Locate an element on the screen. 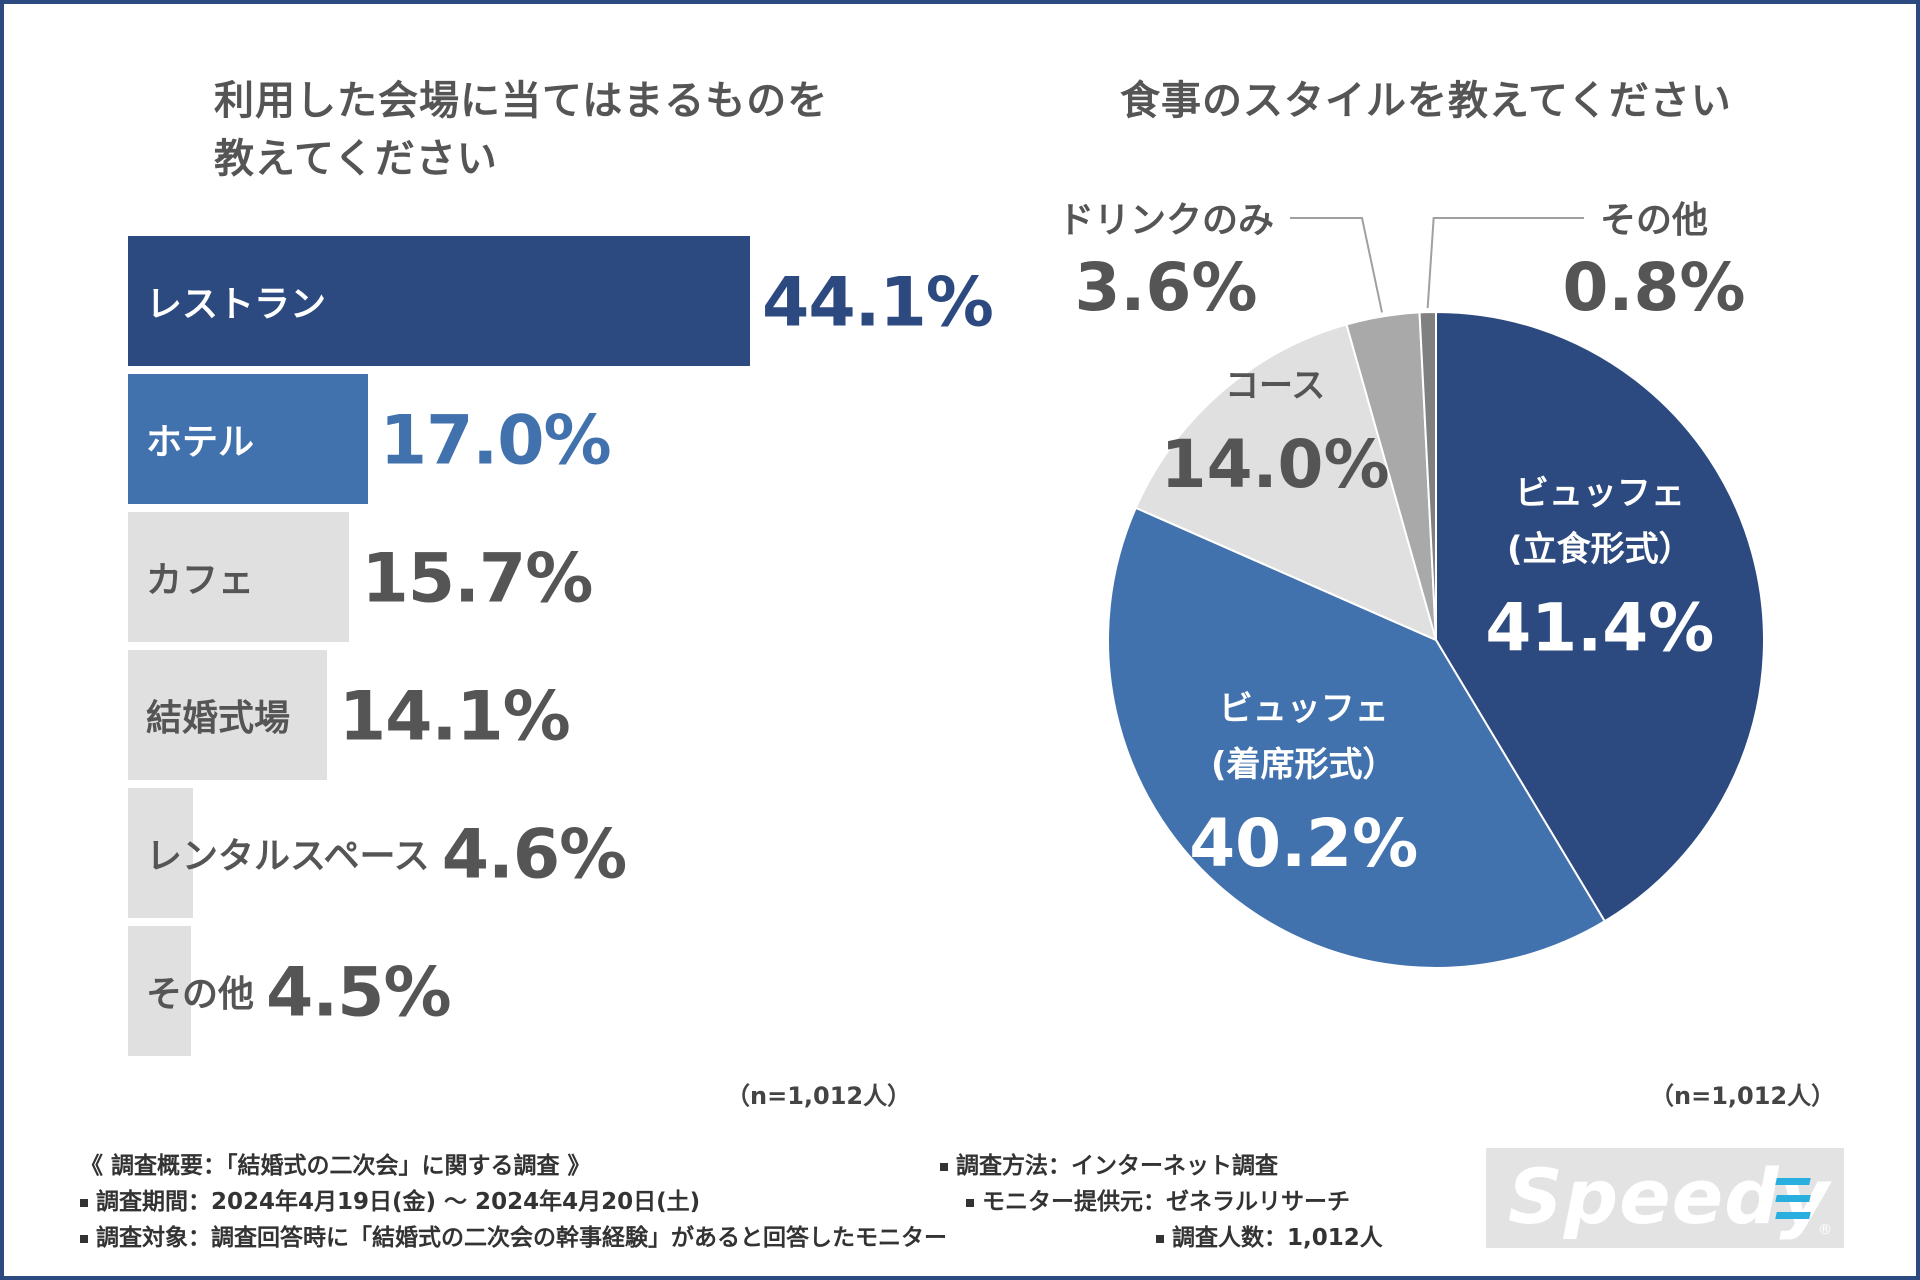 This screenshot has width=1920, height=1280. bar-value-label: 14.1% is located at coordinates (454, 717).